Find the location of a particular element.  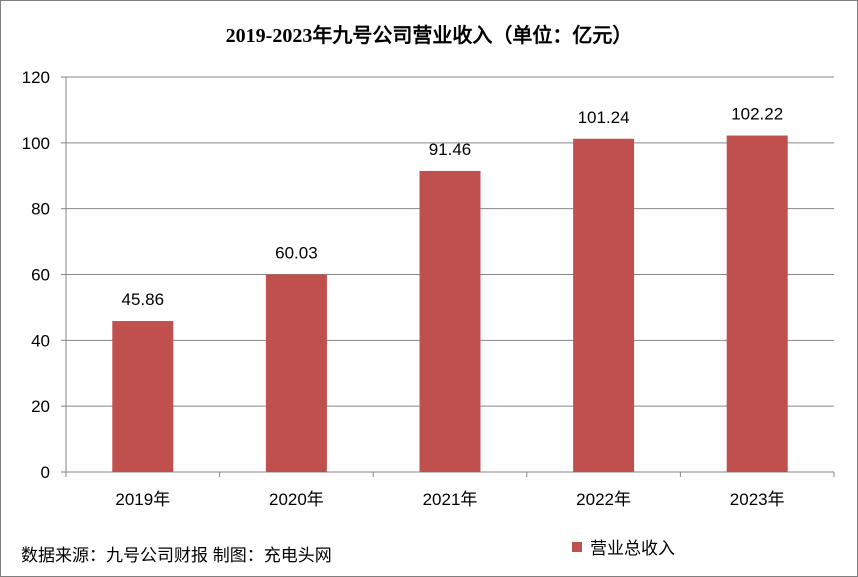

data-label: 101.24 is located at coordinates (604, 117).